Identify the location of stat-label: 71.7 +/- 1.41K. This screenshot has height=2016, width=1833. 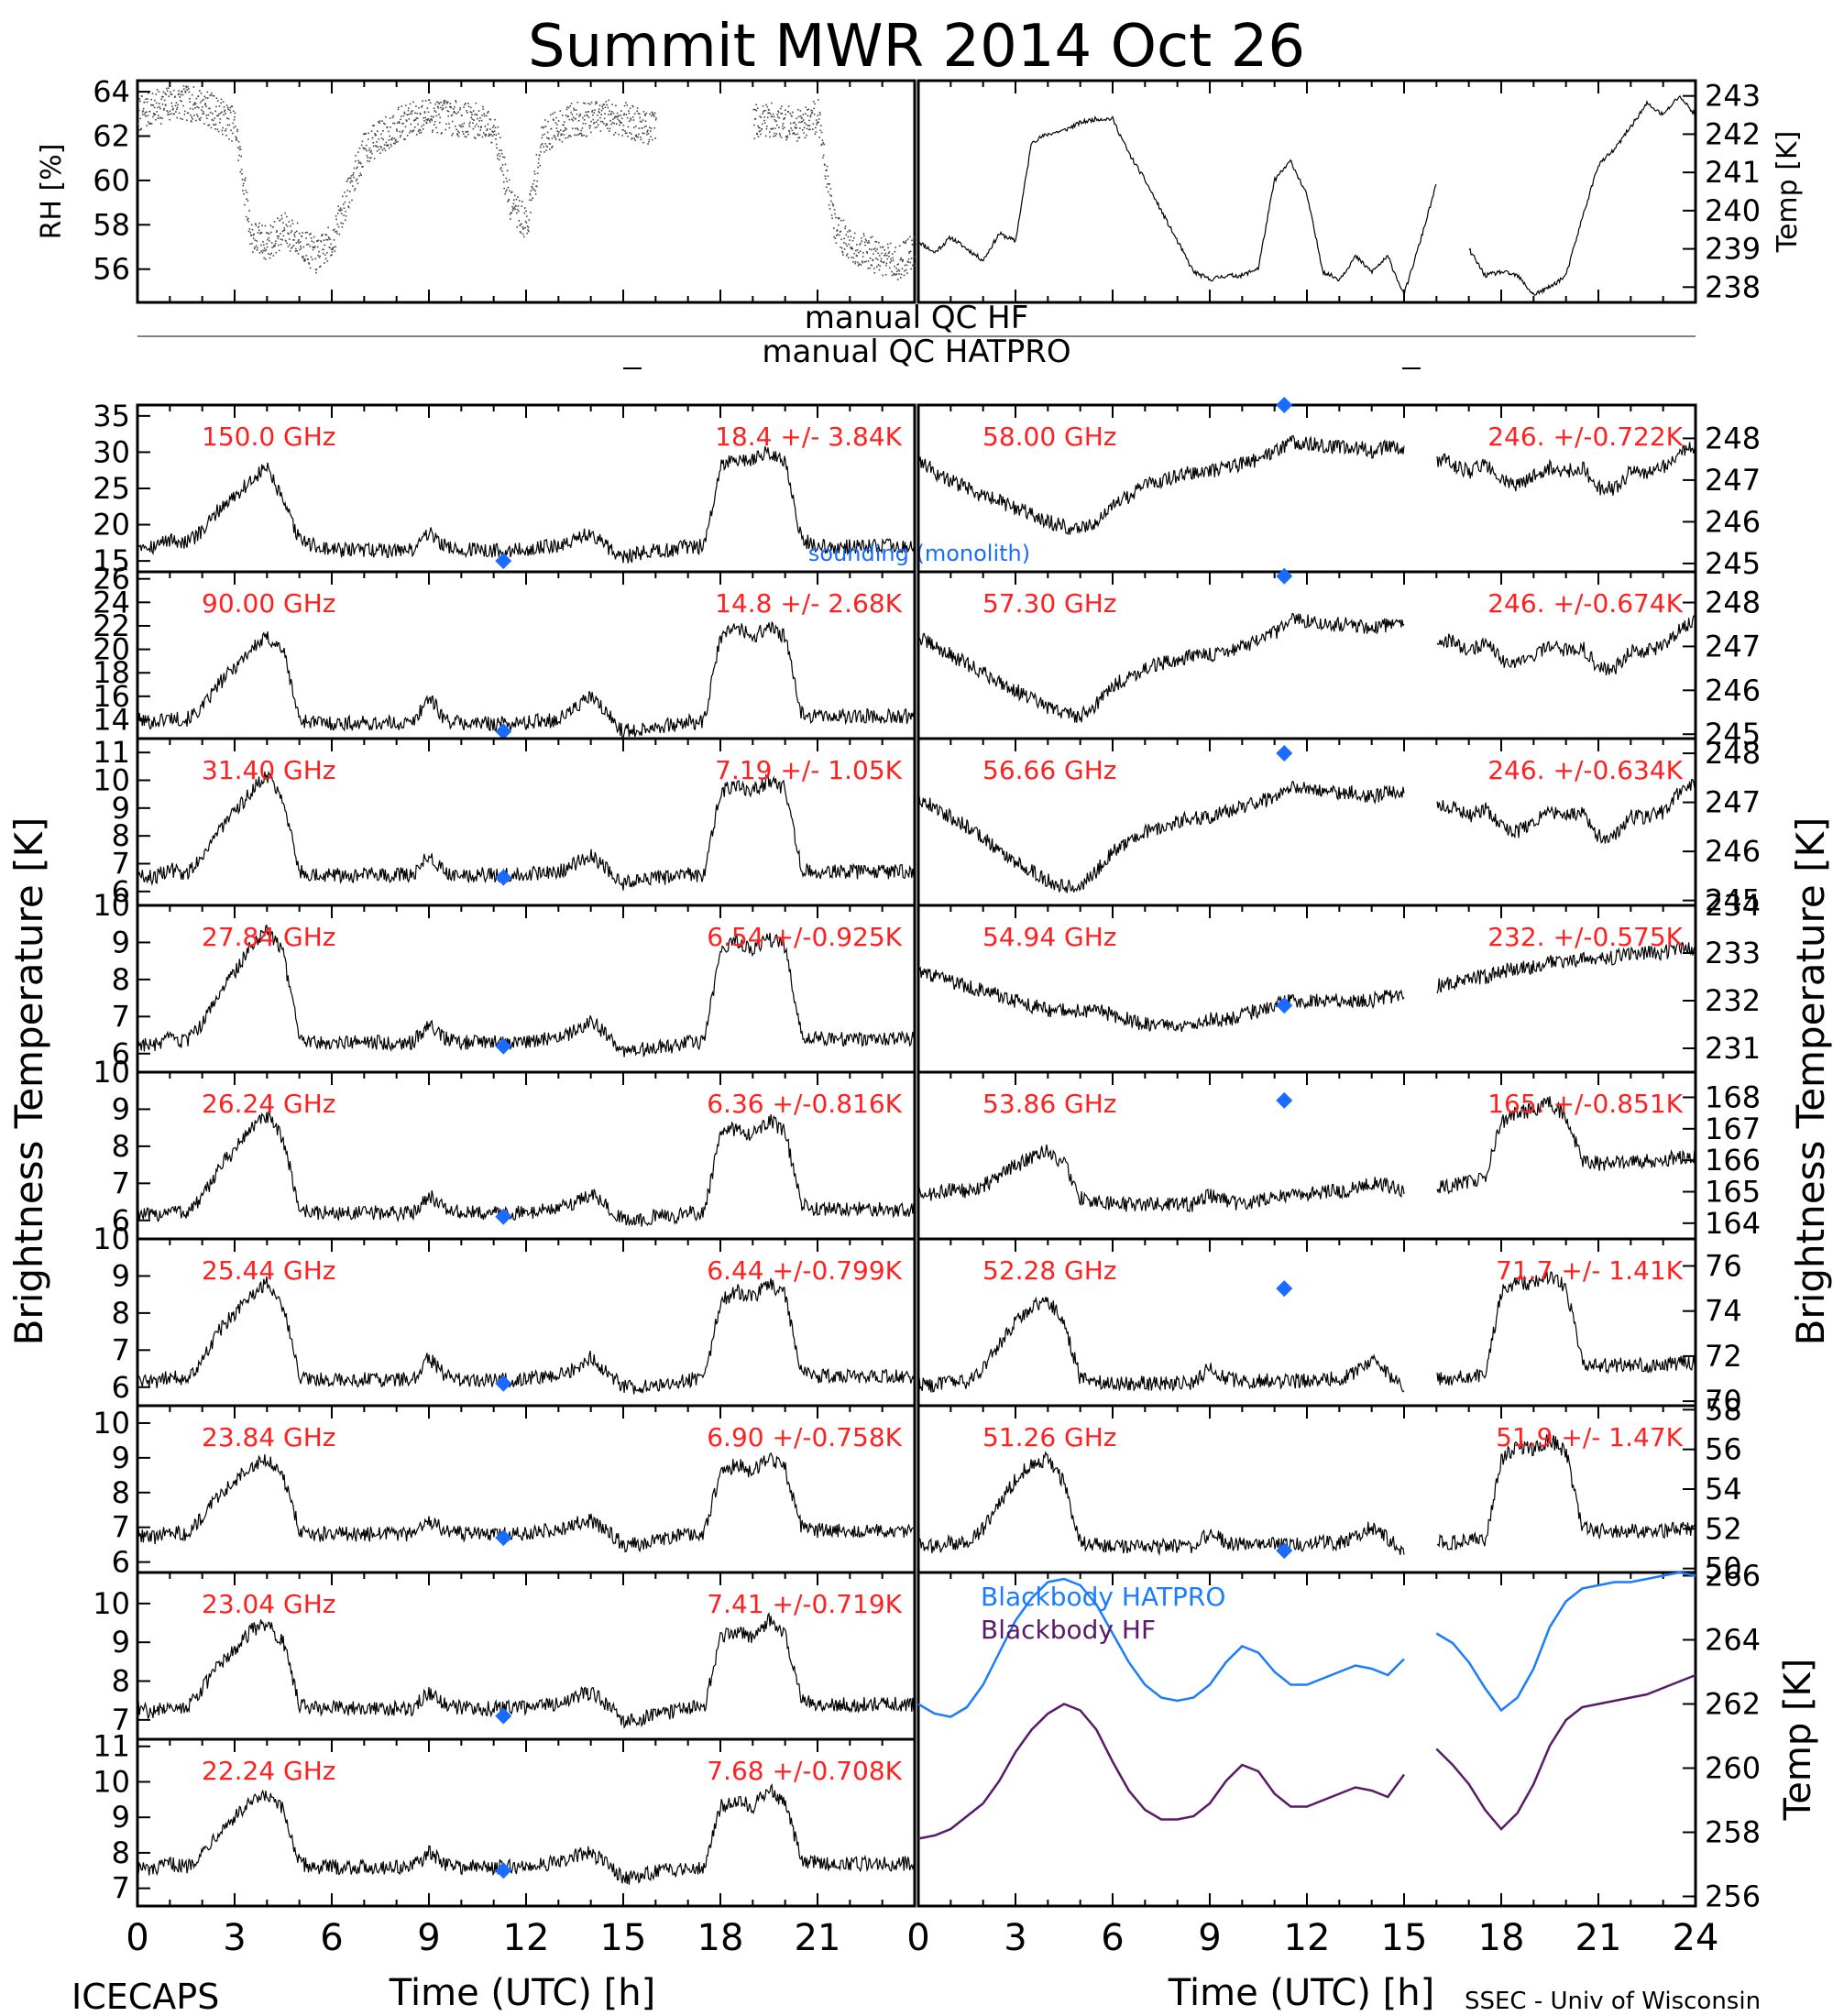
(1589, 1270).